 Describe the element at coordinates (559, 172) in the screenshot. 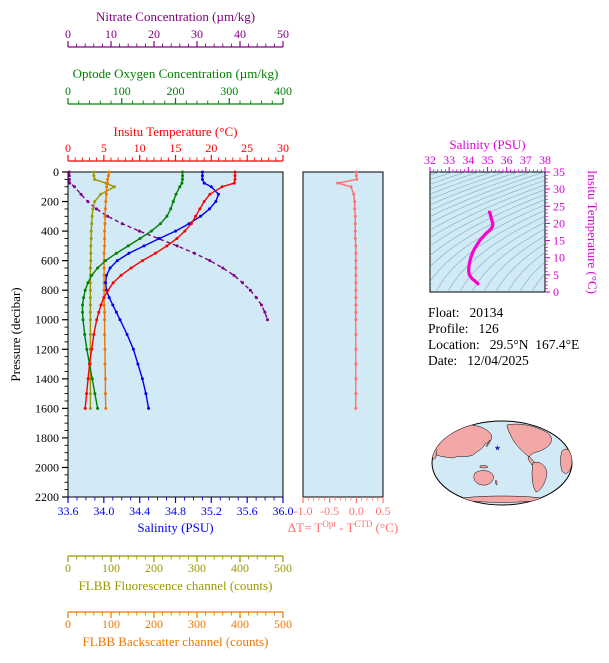

I see `tick-label: 35` at that location.